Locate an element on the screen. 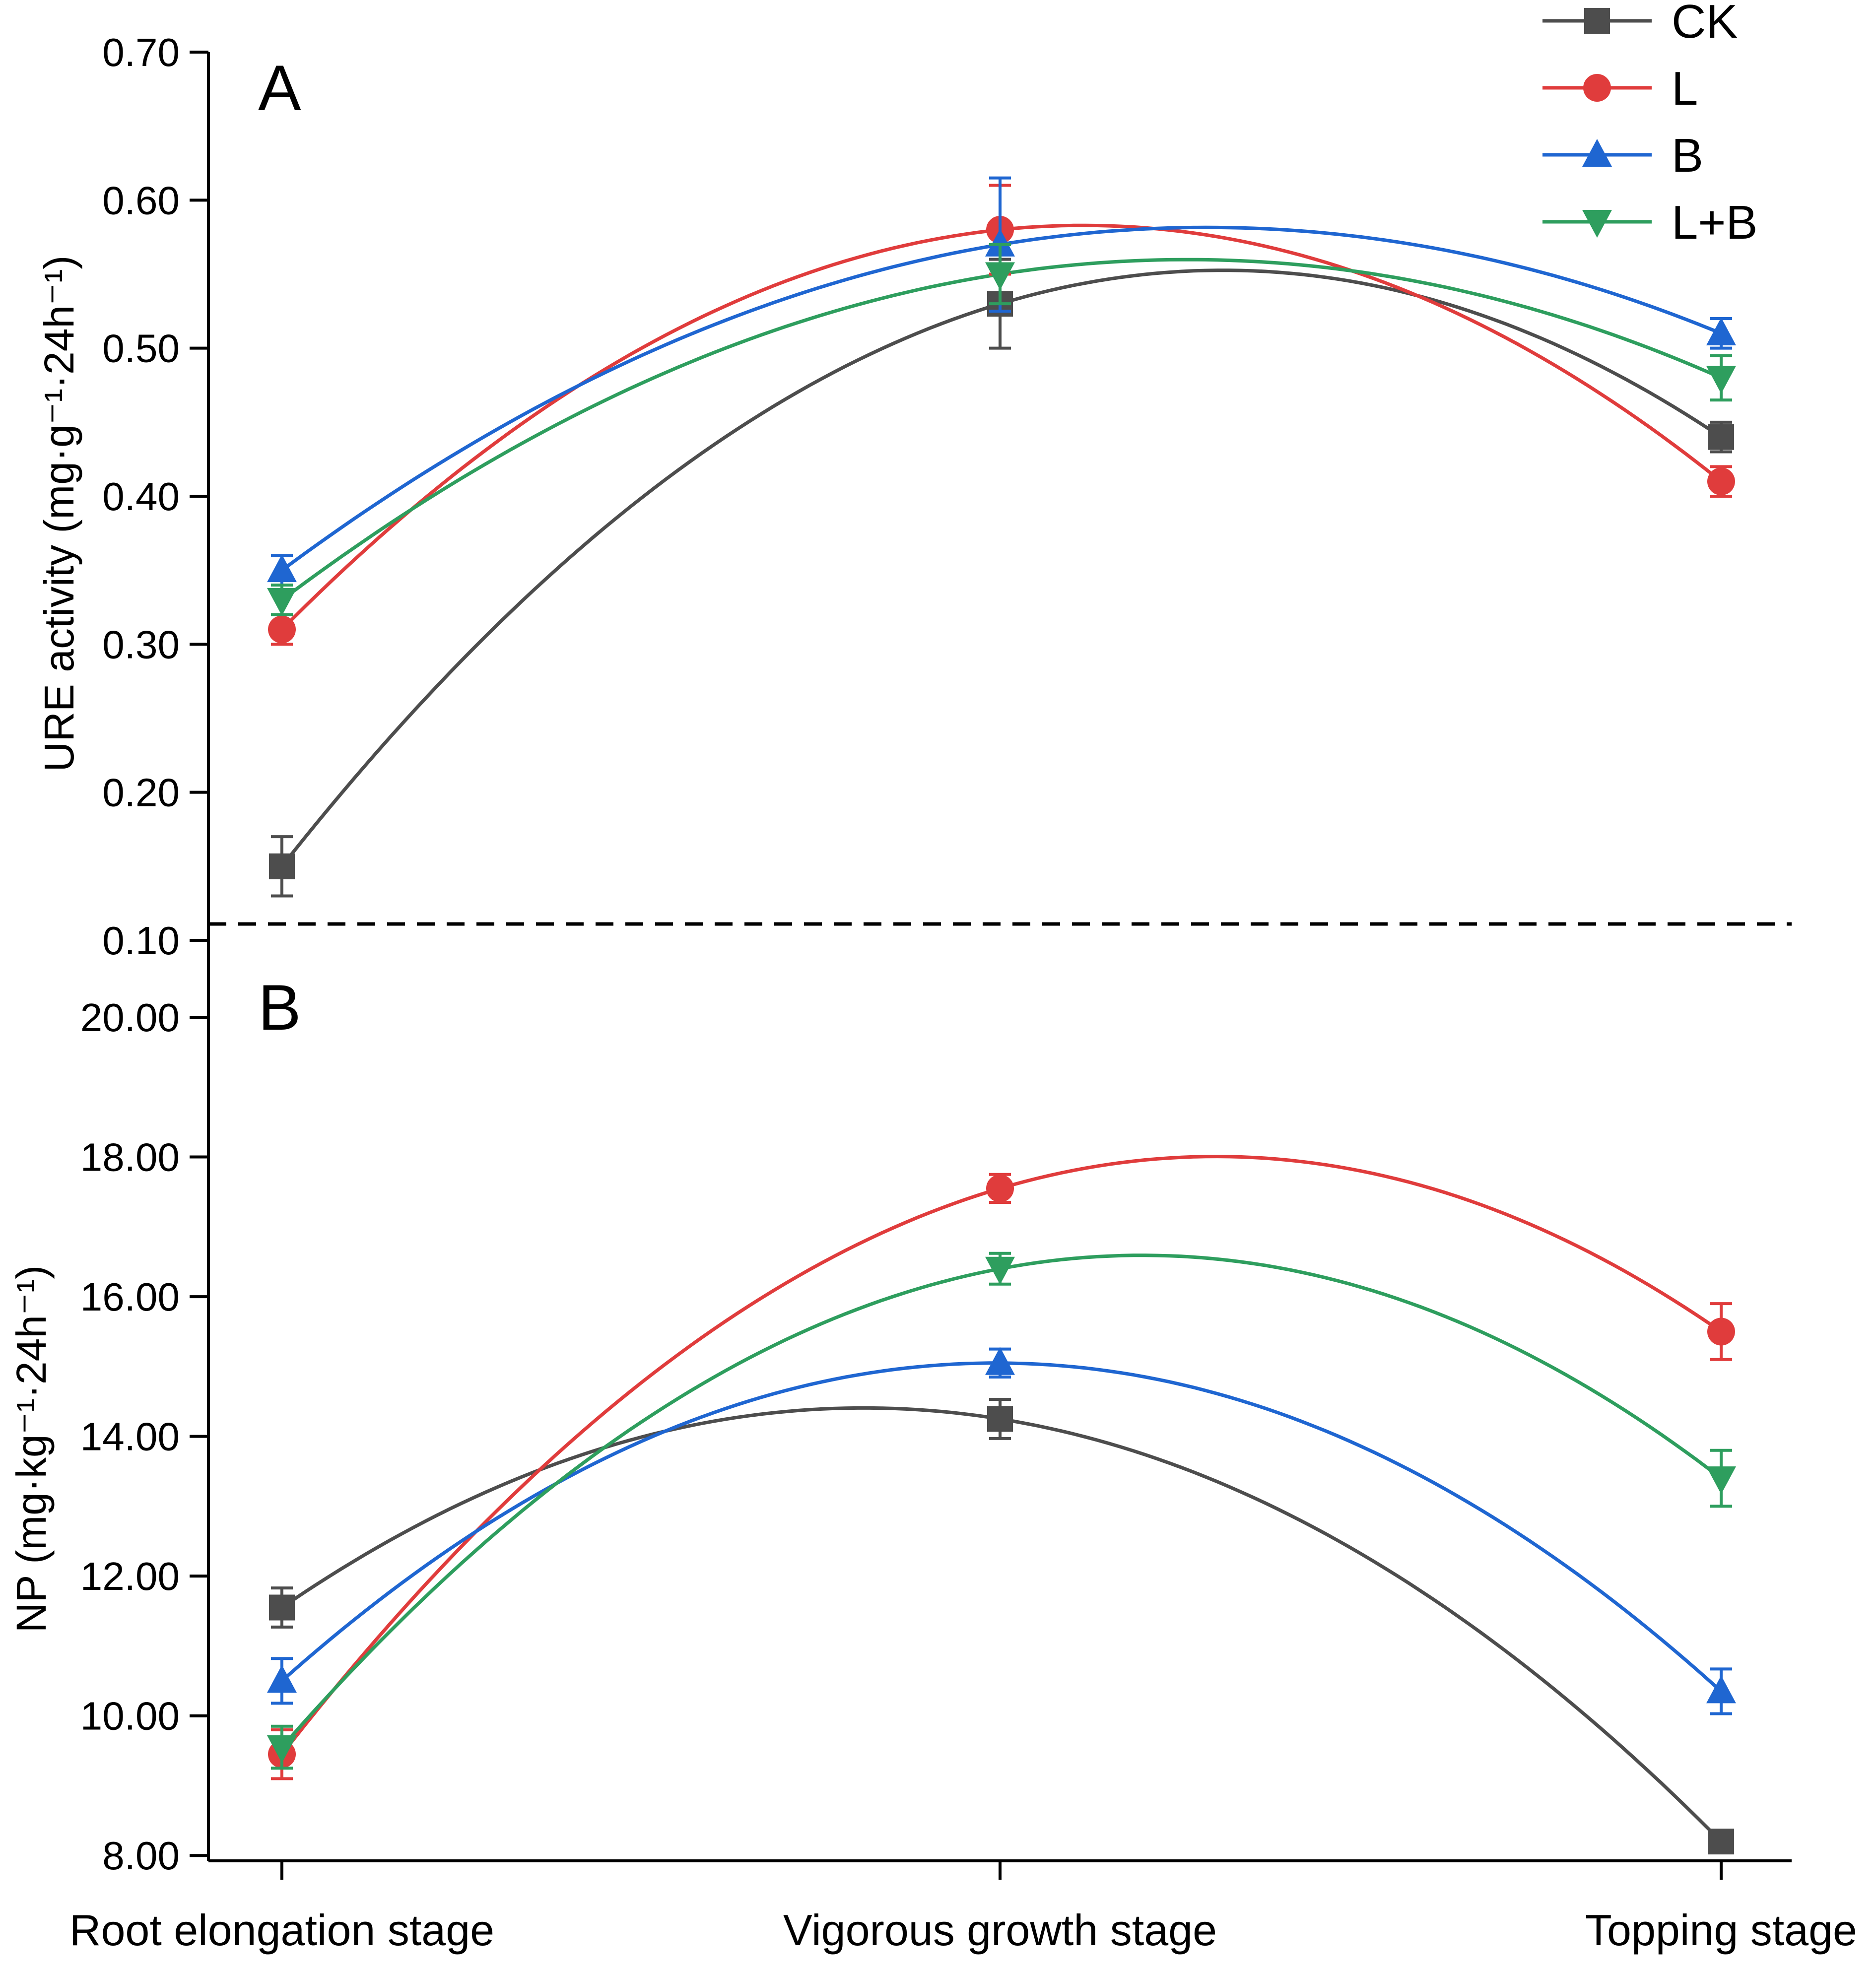 This screenshot has height=1972, width=1876. data-point-l-vigorous-growth-stage-panel-b is located at coordinates (1000, 1188).